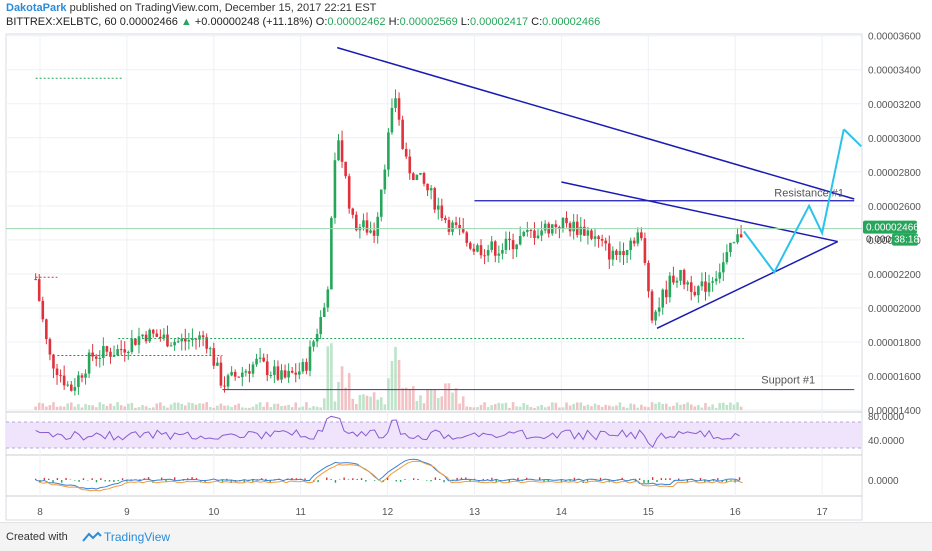 Image resolution: width=932 pixels, height=551 pixels. Describe the element at coordinates (137, 537) in the screenshot. I see `tradingview-brand-link: TradingView` at that location.